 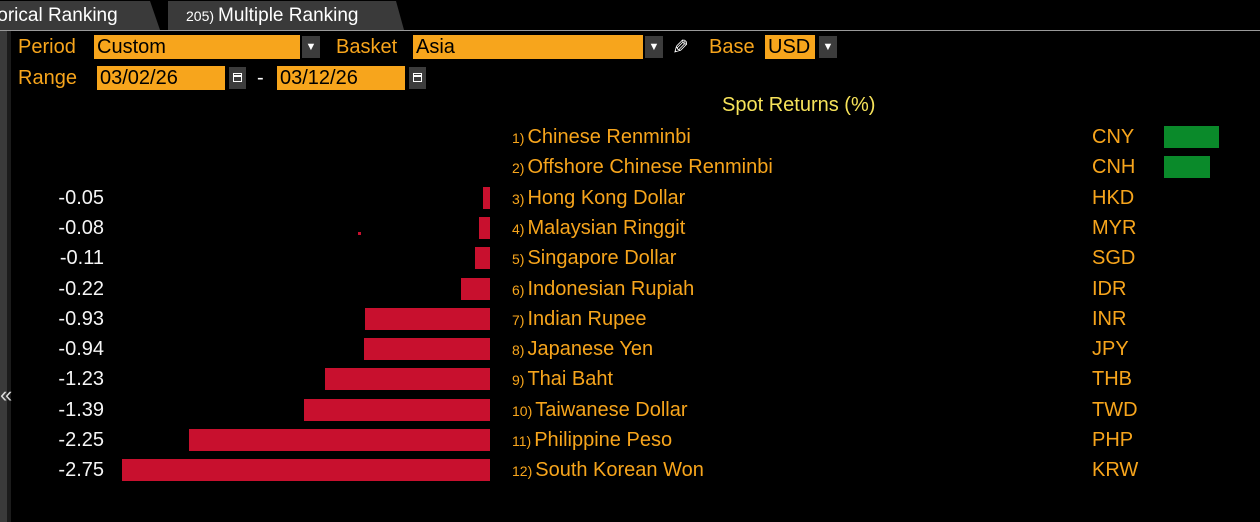 I want to click on return-value: -0.05, so click(x=81, y=197).